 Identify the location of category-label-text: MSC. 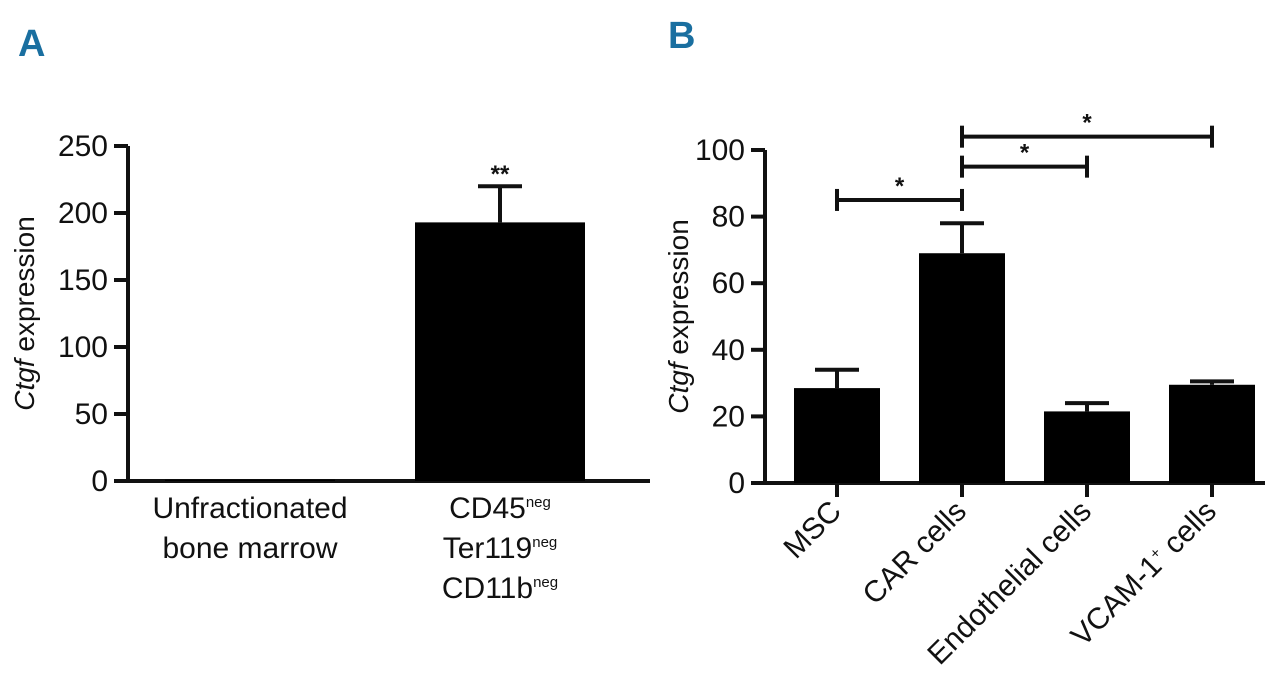
(812, 530).